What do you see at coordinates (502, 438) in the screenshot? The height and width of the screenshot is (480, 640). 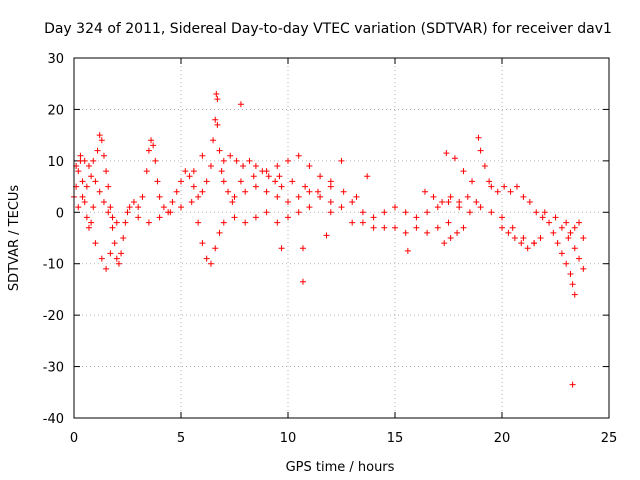 I see `x-tick-label: 20` at bounding box center [502, 438].